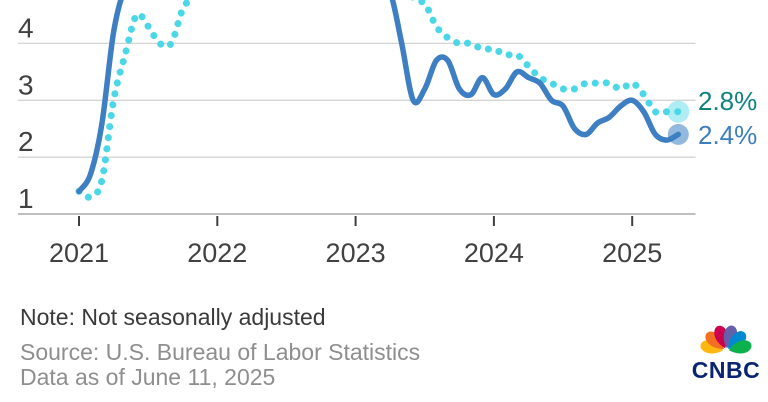 The height and width of the screenshot is (402, 768). I want to click on cnbc-logo: CNBC, so click(726, 349).